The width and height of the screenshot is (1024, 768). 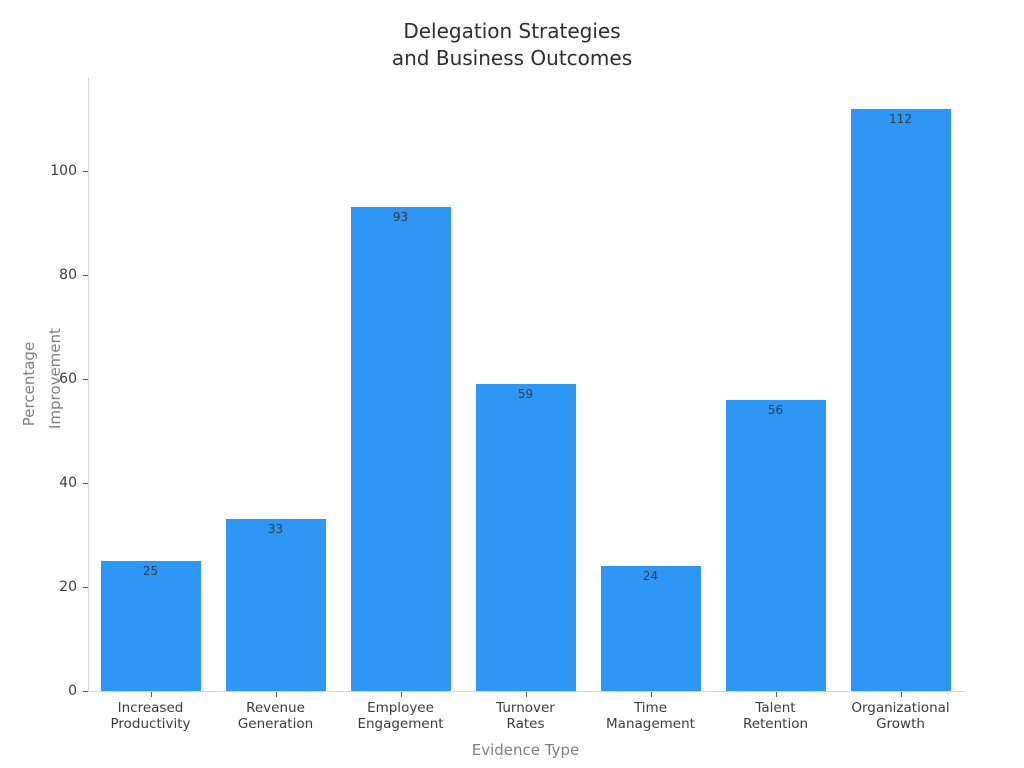 I want to click on category-tick-label-line: Organizational, so click(x=900, y=708).